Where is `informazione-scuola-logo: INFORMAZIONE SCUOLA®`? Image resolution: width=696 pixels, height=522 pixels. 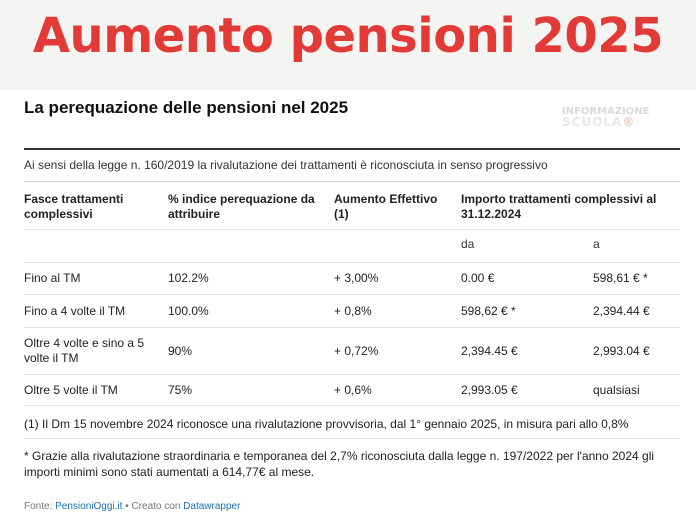 informazione-scuola-logo: INFORMAZIONE SCUOLA® is located at coordinates (606, 120).